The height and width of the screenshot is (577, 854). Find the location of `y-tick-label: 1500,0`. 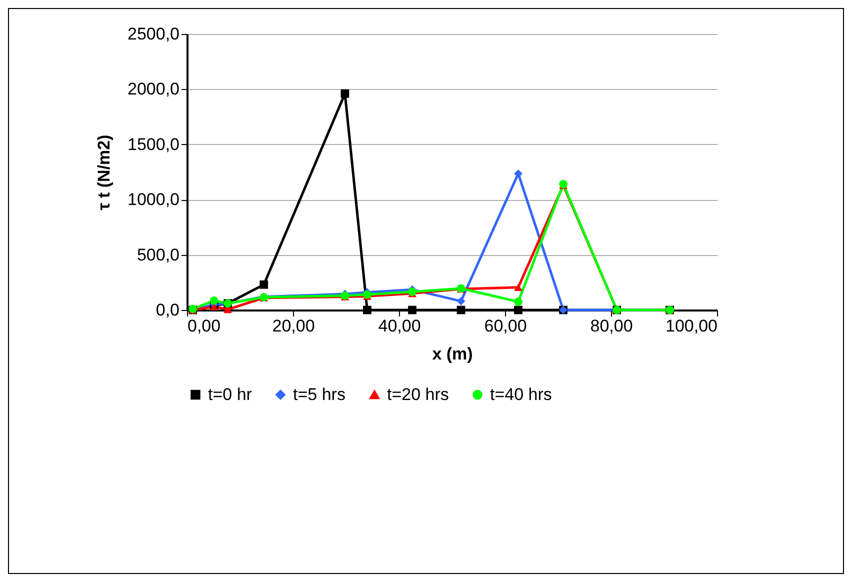

y-tick-label: 1500,0 is located at coordinates (154, 144).